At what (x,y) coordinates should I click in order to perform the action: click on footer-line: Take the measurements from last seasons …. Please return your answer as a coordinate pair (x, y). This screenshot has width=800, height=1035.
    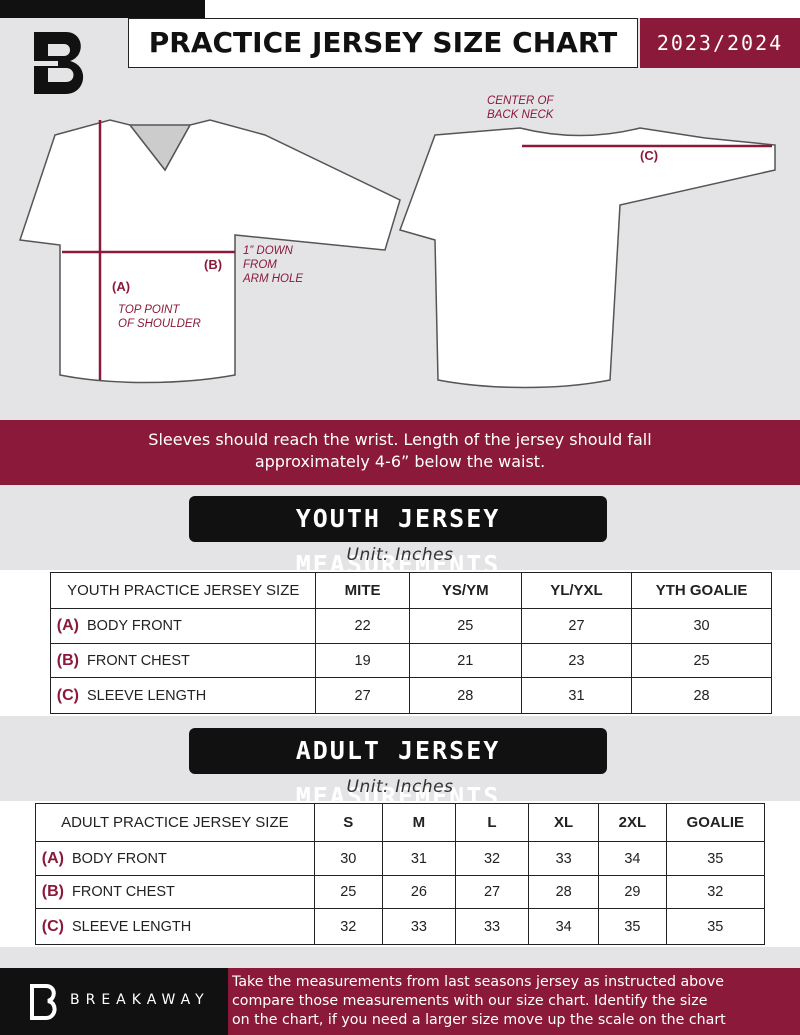
    Looking at the image, I should click on (478, 982).